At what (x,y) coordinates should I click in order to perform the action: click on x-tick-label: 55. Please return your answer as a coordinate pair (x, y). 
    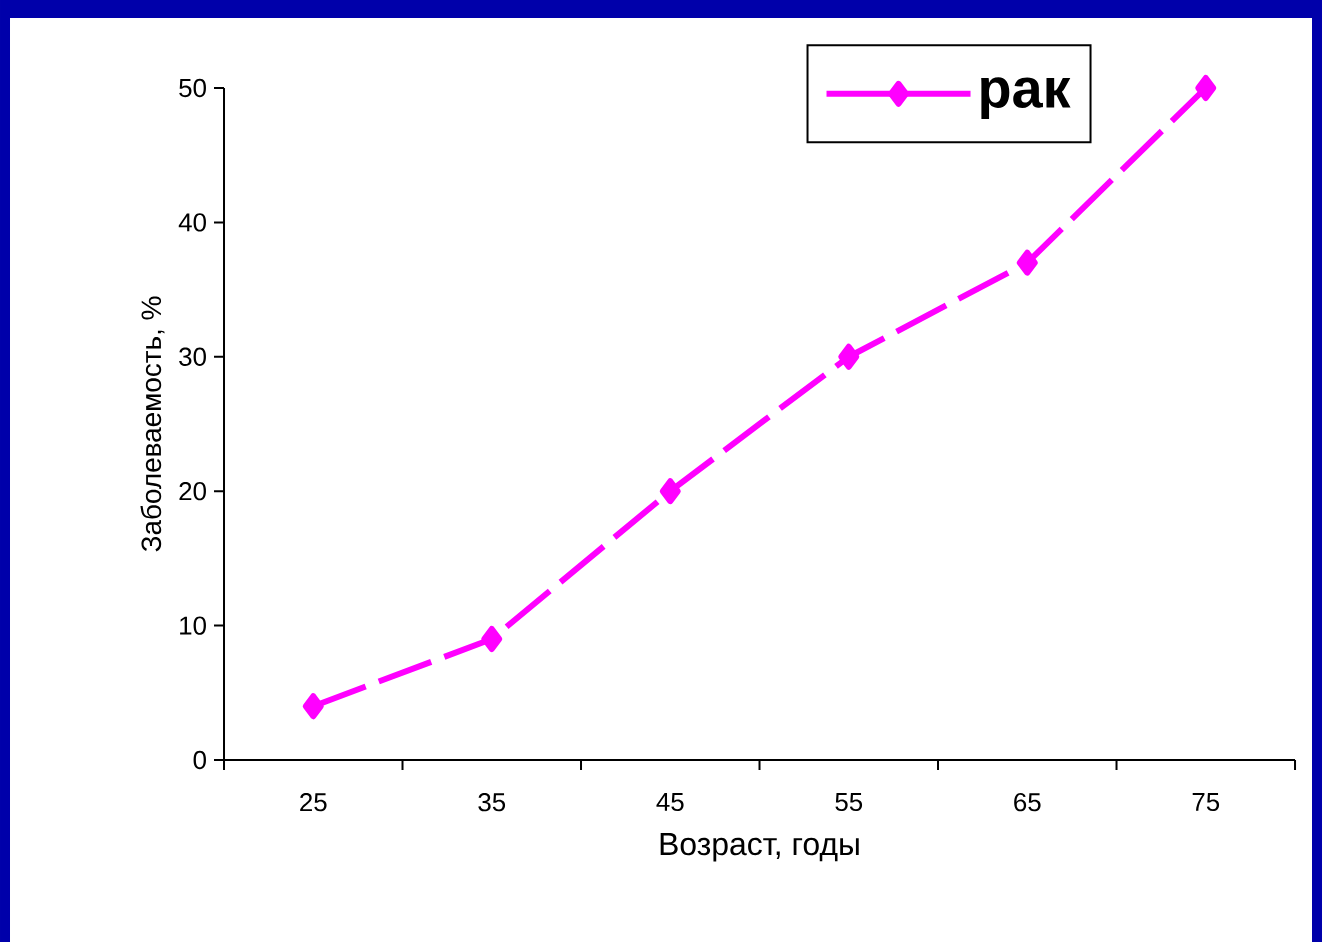
    Looking at the image, I should click on (849, 802).